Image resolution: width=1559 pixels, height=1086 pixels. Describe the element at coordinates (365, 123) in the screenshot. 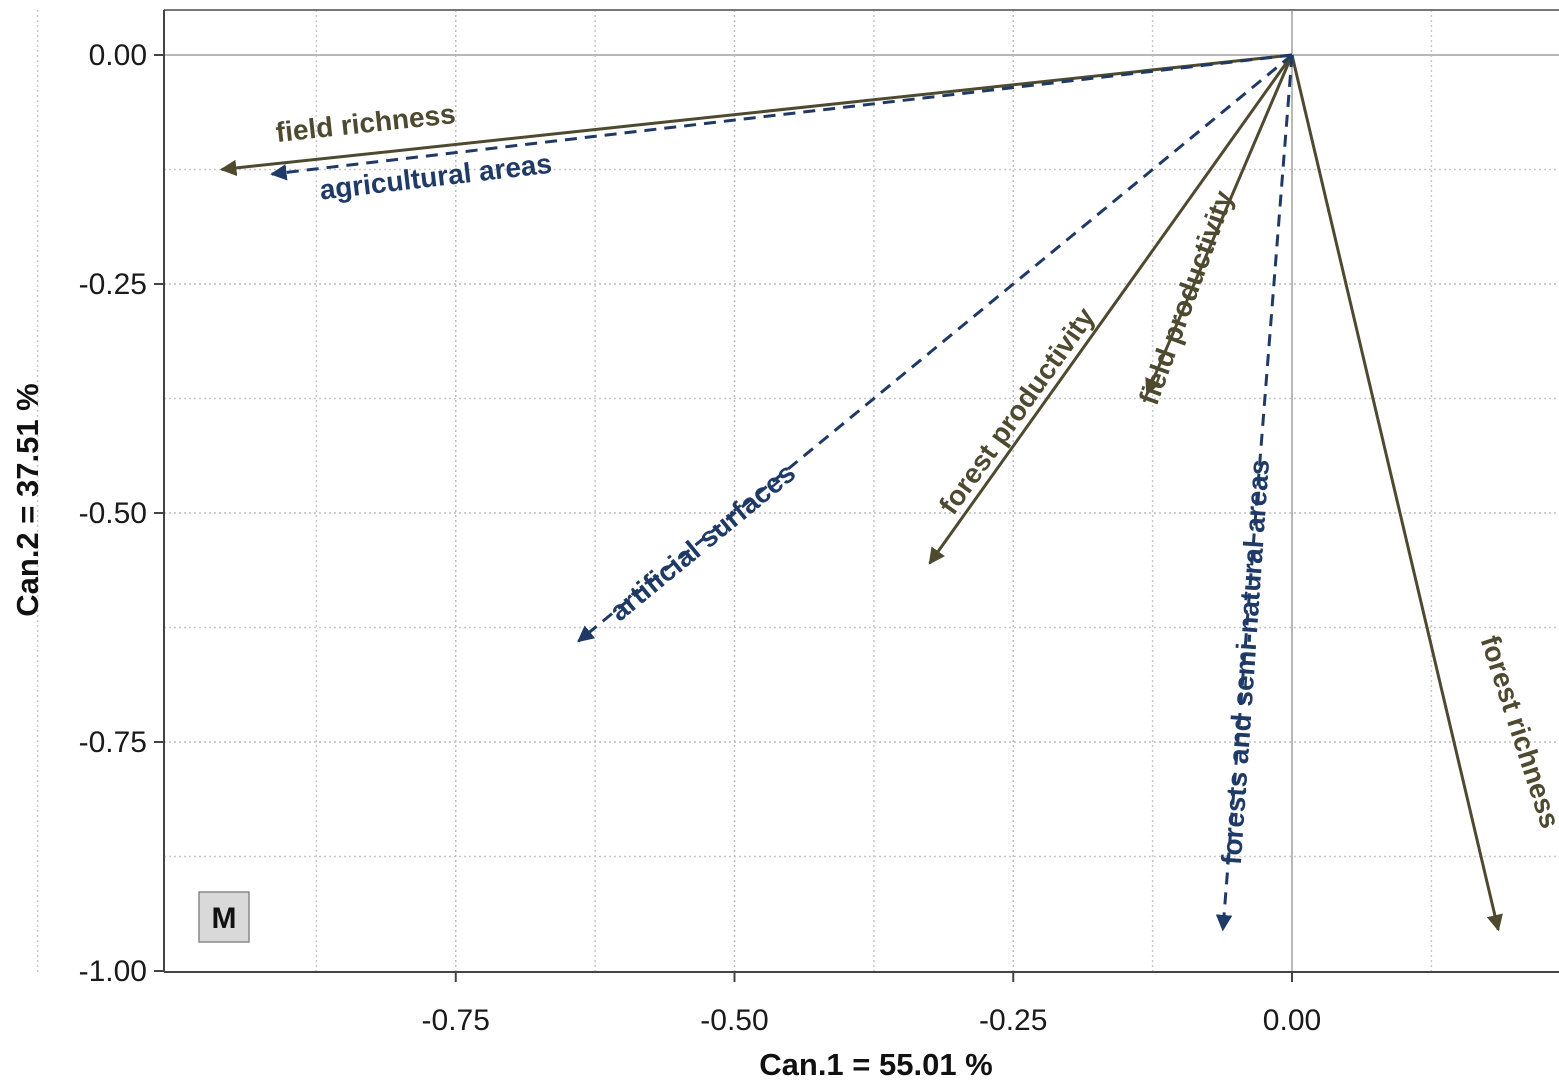

I see `vector-label-field-richness: field richness` at that location.